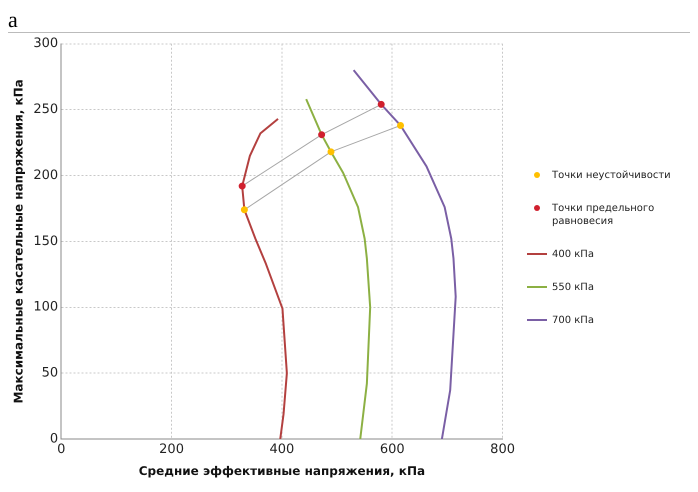  What do you see at coordinates (54, 438) in the screenshot?
I see `y-tick-label: 0` at bounding box center [54, 438].